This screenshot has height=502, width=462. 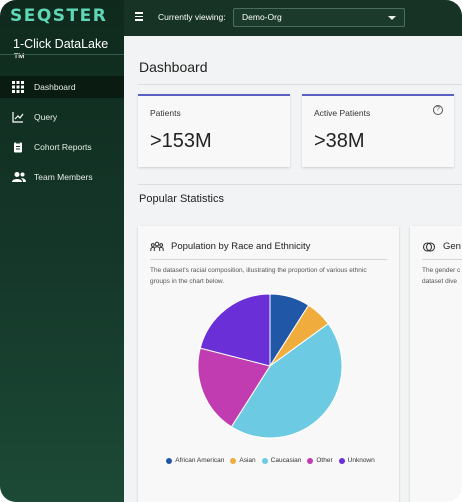 What do you see at coordinates (392, 18) in the screenshot?
I see `chevron-down-icon` at bounding box center [392, 18].